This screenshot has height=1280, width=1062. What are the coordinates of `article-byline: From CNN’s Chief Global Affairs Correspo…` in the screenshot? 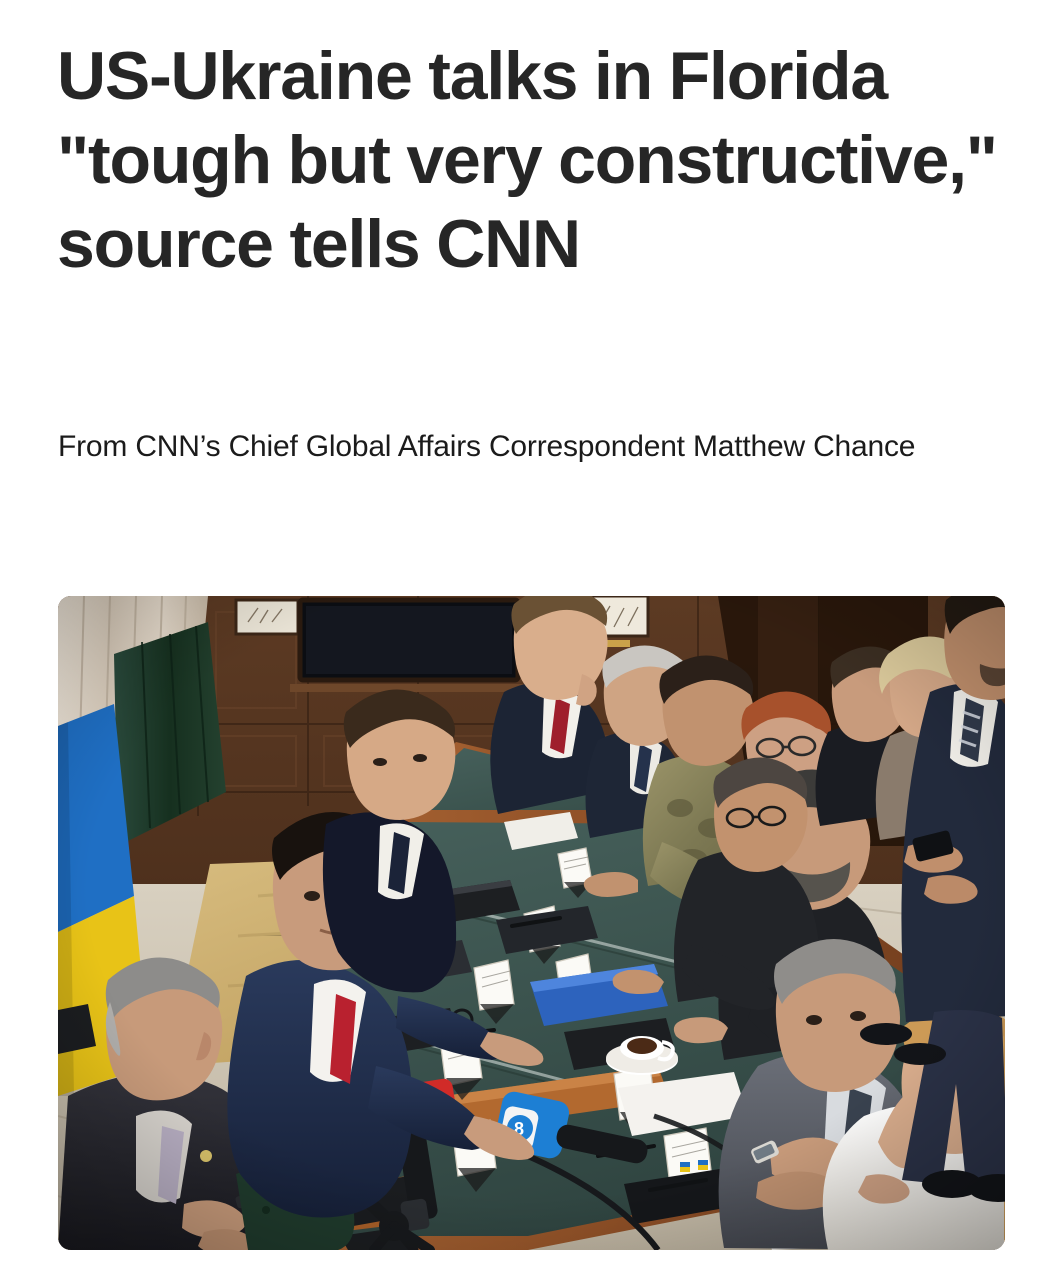 It's located at (487, 446).